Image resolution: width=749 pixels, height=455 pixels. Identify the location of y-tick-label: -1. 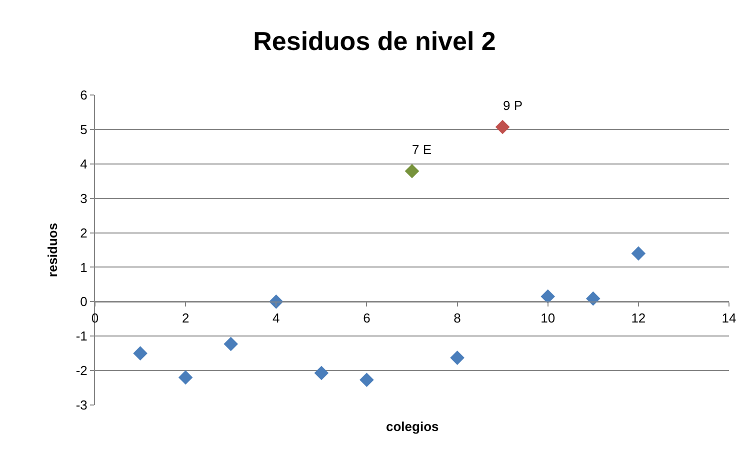
(82, 336).